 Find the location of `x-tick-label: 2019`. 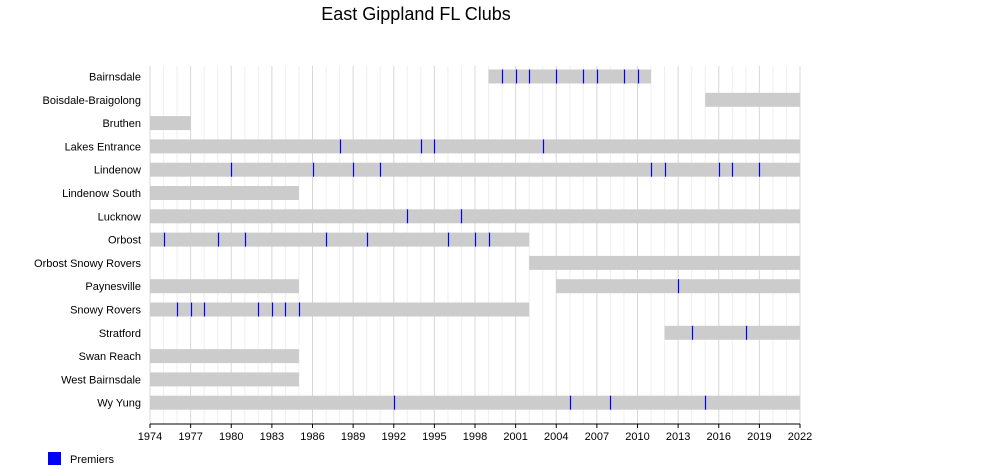

x-tick-label: 2019 is located at coordinates (759, 437).